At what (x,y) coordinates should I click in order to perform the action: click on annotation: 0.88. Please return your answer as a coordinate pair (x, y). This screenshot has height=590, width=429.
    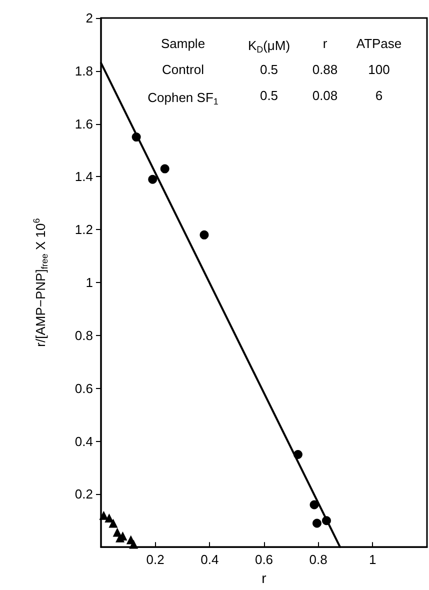
    Looking at the image, I should click on (325, 69).